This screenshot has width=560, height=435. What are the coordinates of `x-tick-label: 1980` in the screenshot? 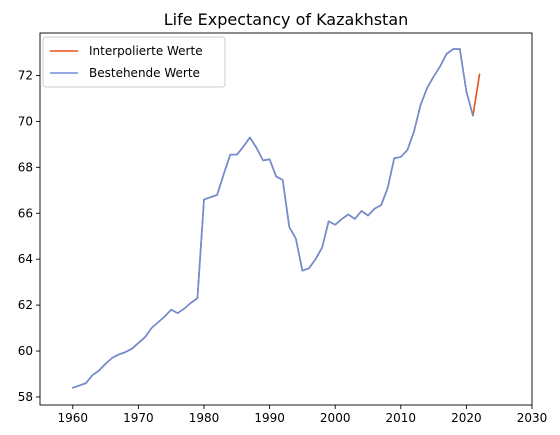 It's located at (204, 418).